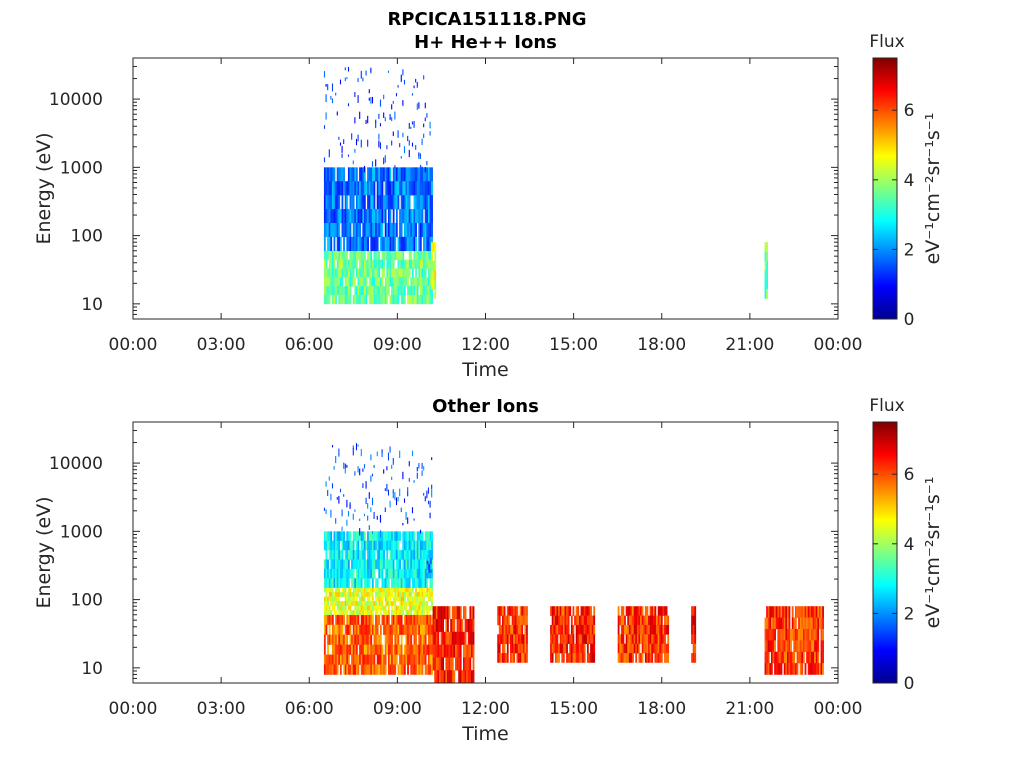 The image size is (1024, 772). What do you see at coordinates (838, 345) in the screenshot?
I see `x-tick-label: 00:00` at bounding box center [838, 345].